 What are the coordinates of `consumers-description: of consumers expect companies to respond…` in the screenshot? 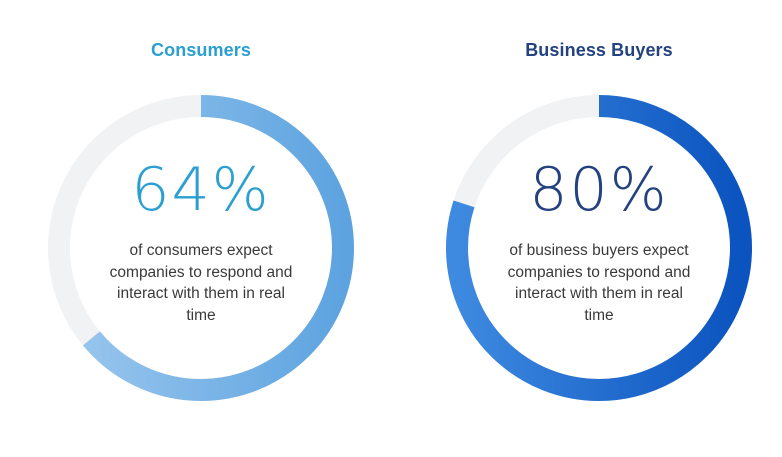 It's located at (201, 283).